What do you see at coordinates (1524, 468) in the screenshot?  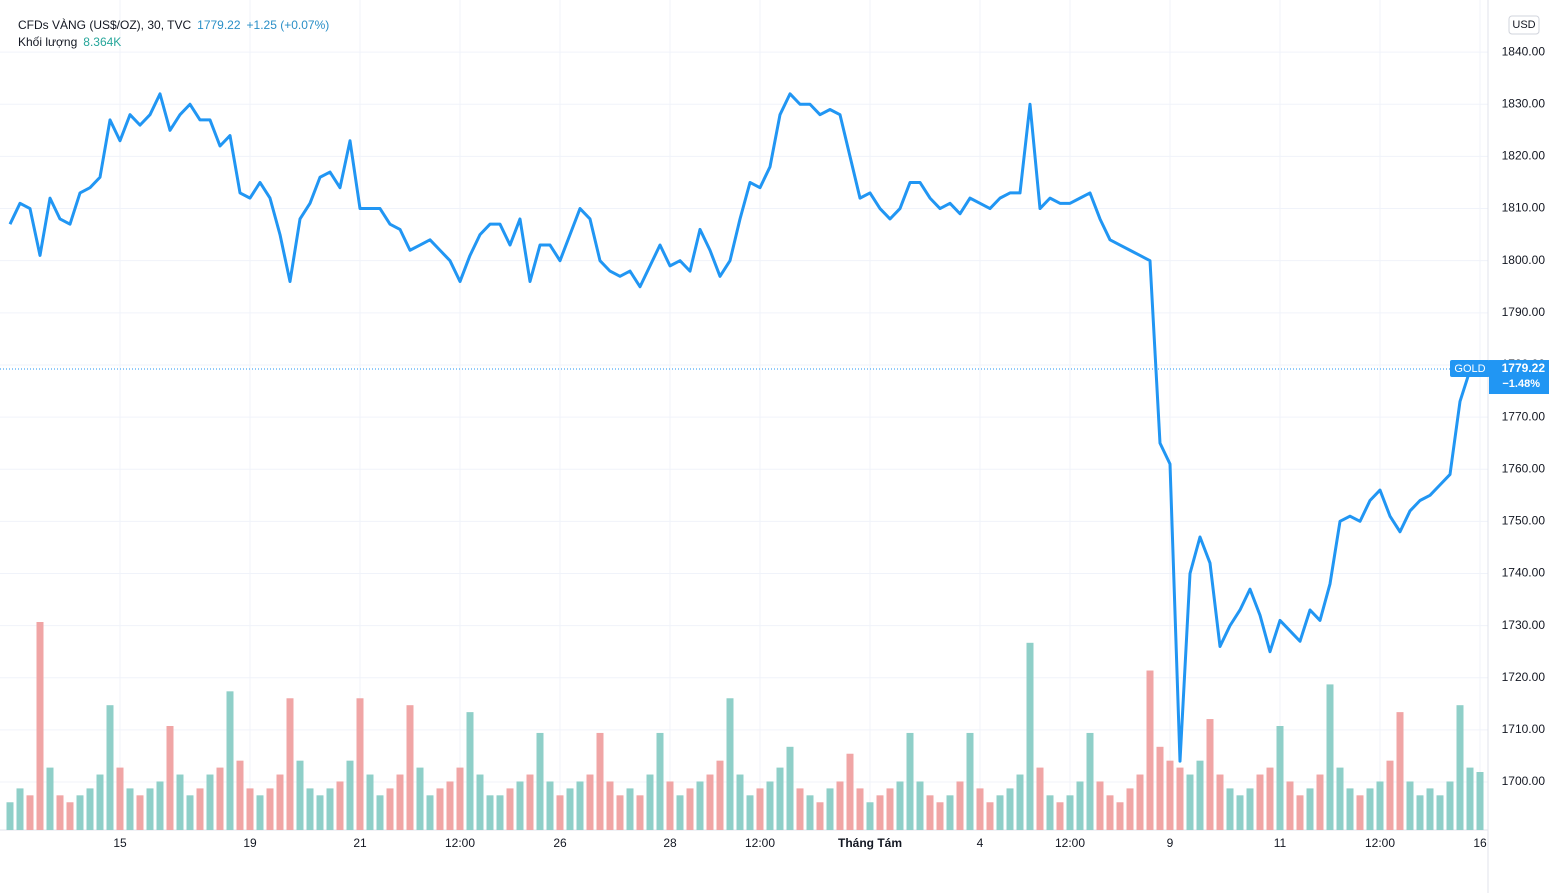 I see `y-tick-label: 1760.00` at bounding box center [1524, 468].